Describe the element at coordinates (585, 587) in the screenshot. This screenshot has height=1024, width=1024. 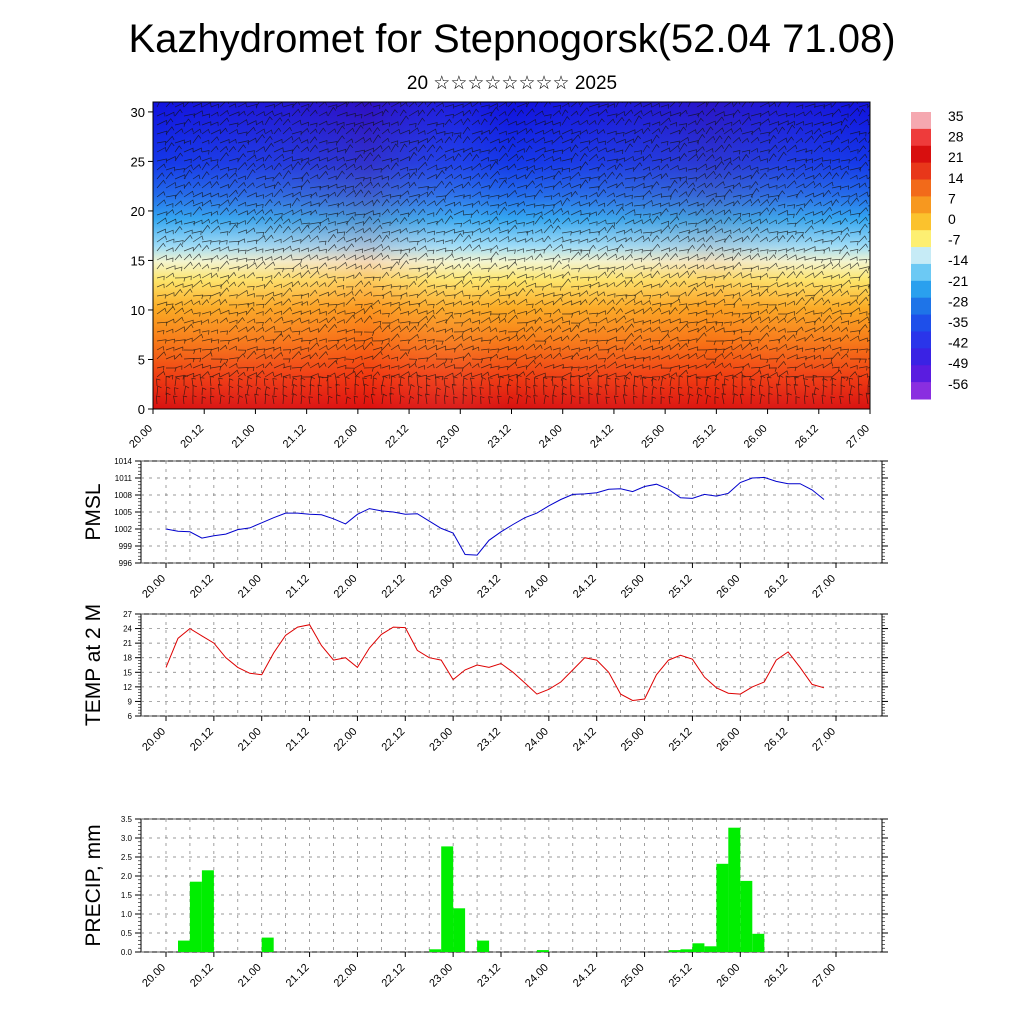
I see `pmsl-x-tick-label: 24.12` at that location.